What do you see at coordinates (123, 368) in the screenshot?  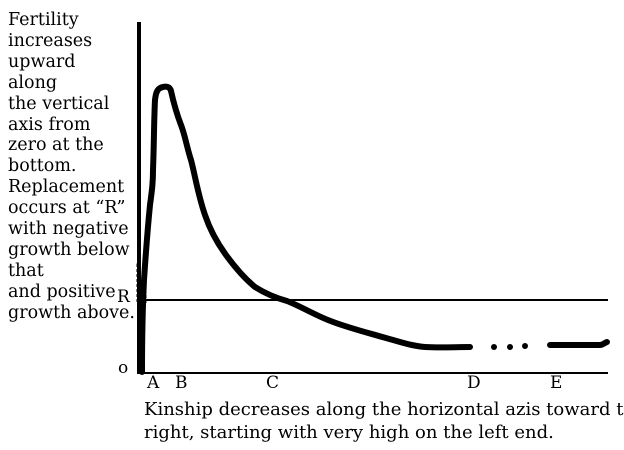 I see `zero-label: o` at bounding box center [123, 368].